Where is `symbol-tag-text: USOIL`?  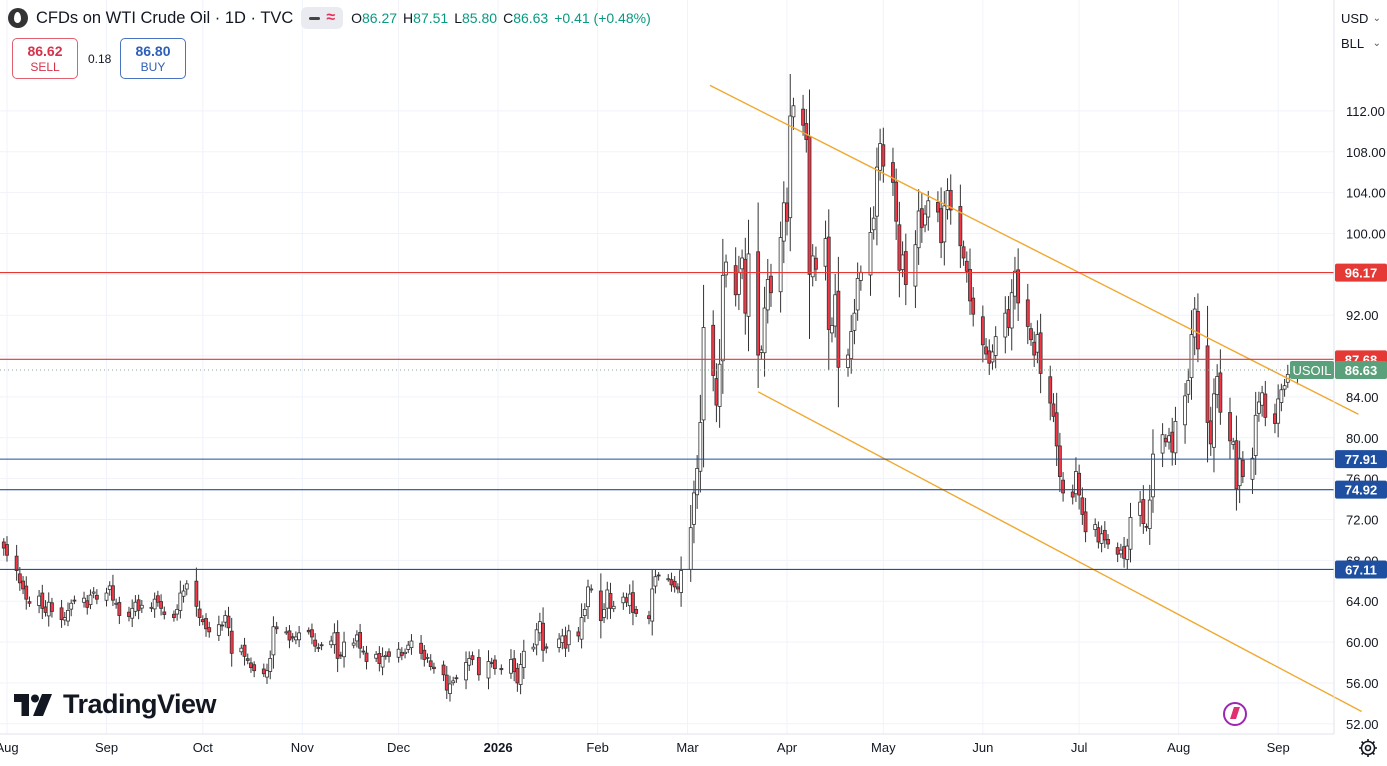 symbol-tag-text: USOIL is located at coordinates (1311, 370).